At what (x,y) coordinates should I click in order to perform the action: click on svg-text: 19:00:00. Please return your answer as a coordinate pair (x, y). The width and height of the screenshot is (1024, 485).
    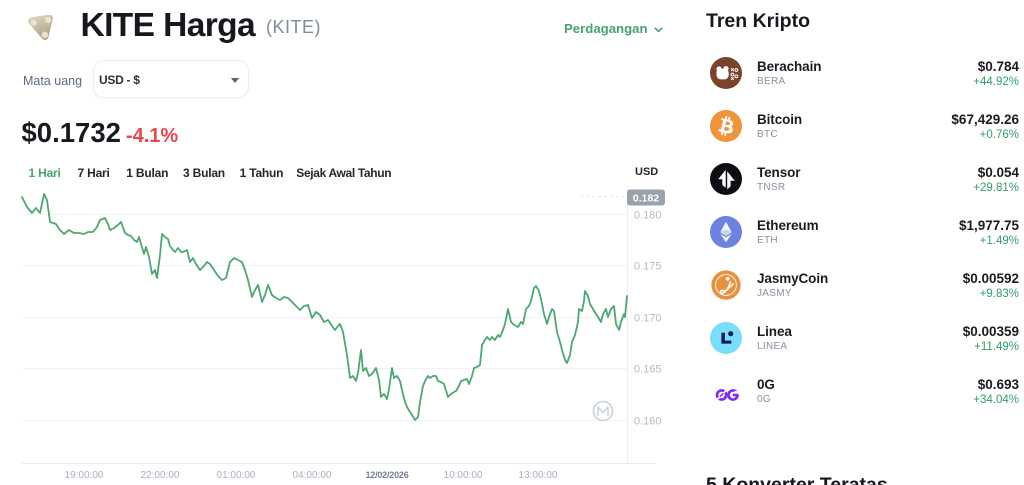
    Looking at the image, I should click on (84, 475).